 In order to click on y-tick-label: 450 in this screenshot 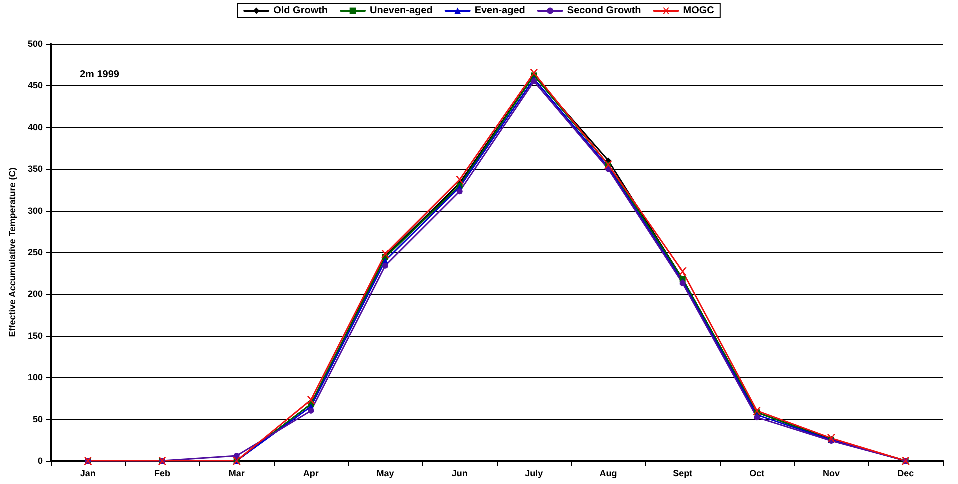, I will do `click(35, 85)`.